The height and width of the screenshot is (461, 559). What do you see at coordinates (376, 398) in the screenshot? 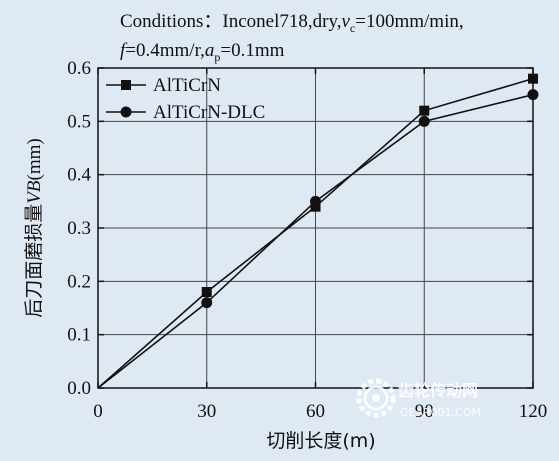
I see `gear-icon` at bounding box center [376, 398].